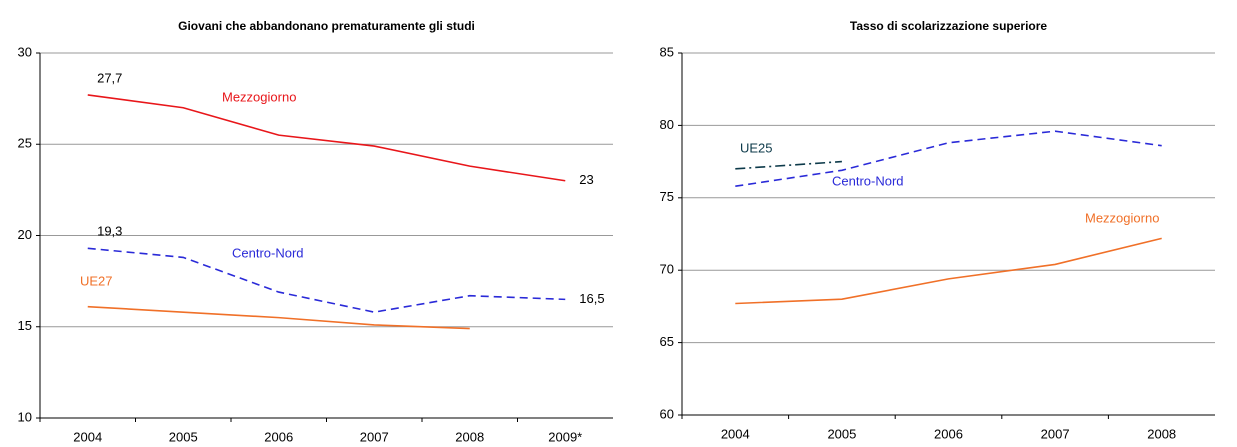 The image size is (1237, 447). I want to click on y-tick-label: 80, so click(667, 124).